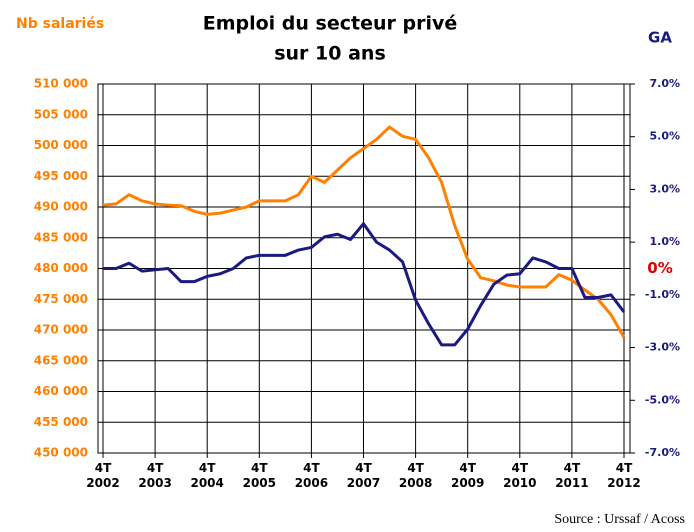  I want to click on y2-tick-label: 7.0%, so click(664, 83).